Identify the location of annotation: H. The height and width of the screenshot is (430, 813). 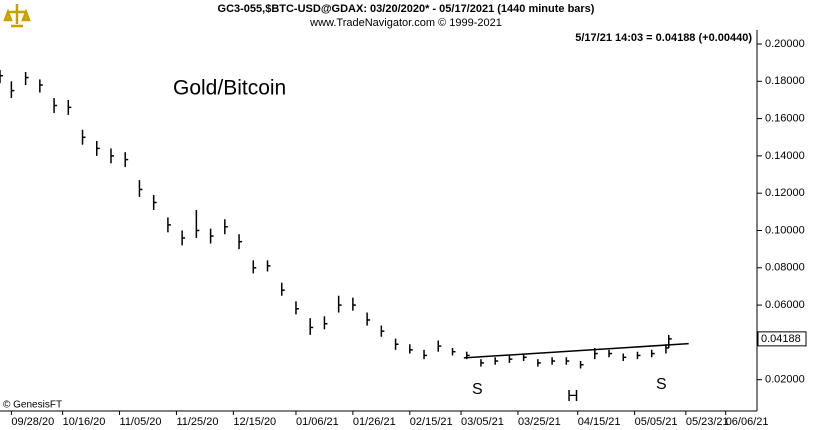
(573, 396).